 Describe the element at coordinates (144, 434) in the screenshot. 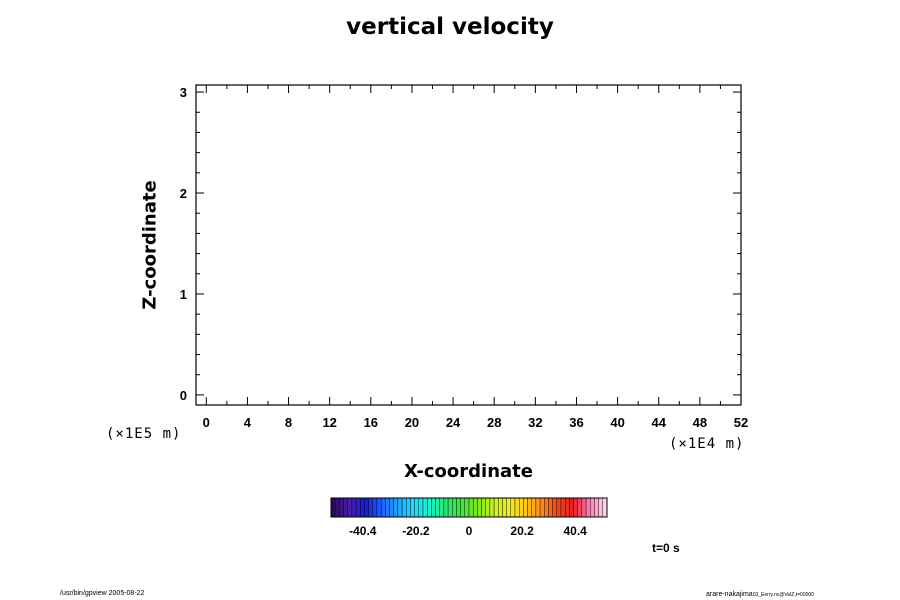

I see `y-scale-note: (×1E5 m)` at that location.